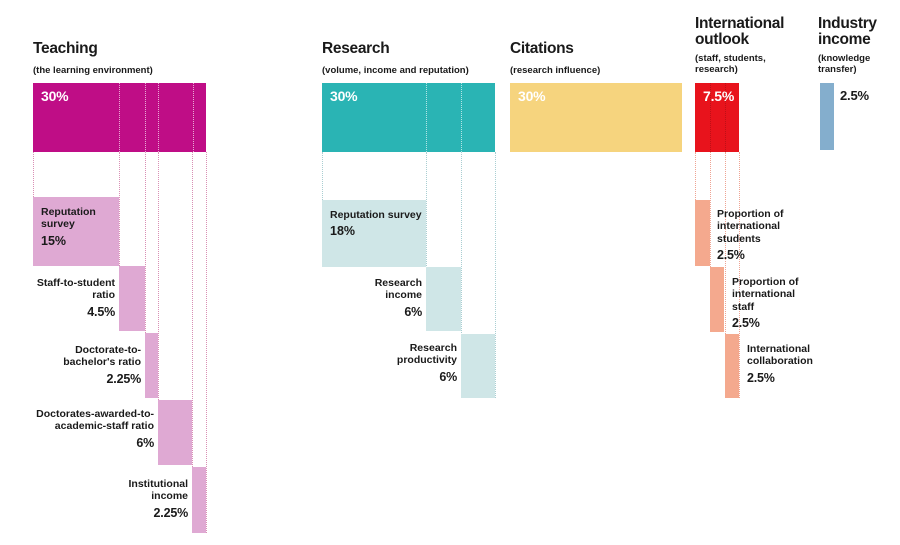  Describe the element at coordinates (76, 231) in the screenshot. I see `teaching-reputation-survey-block: Reputation survey 15%` at that location.